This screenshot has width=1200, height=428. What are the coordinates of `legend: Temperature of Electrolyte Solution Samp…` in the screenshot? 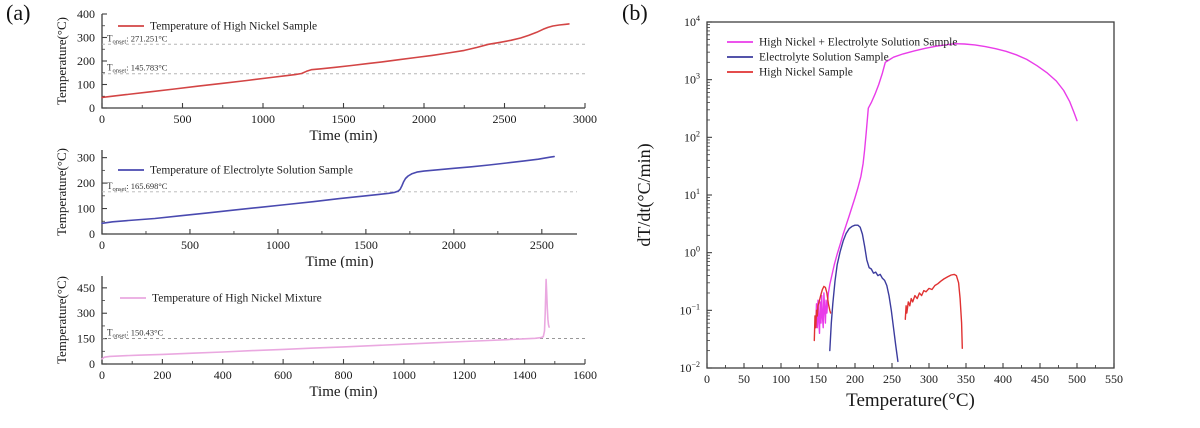 It's located at (235, 171).